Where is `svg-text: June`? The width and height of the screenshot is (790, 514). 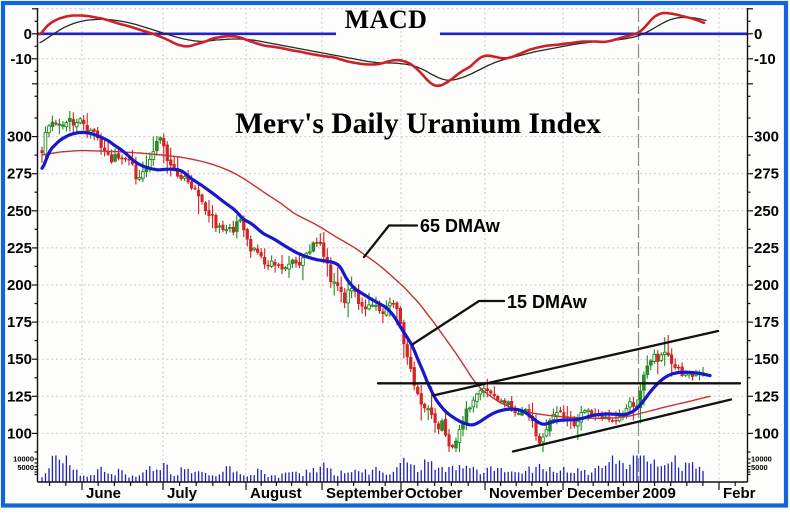 svg-text: June is located at coordinates (103, 493).